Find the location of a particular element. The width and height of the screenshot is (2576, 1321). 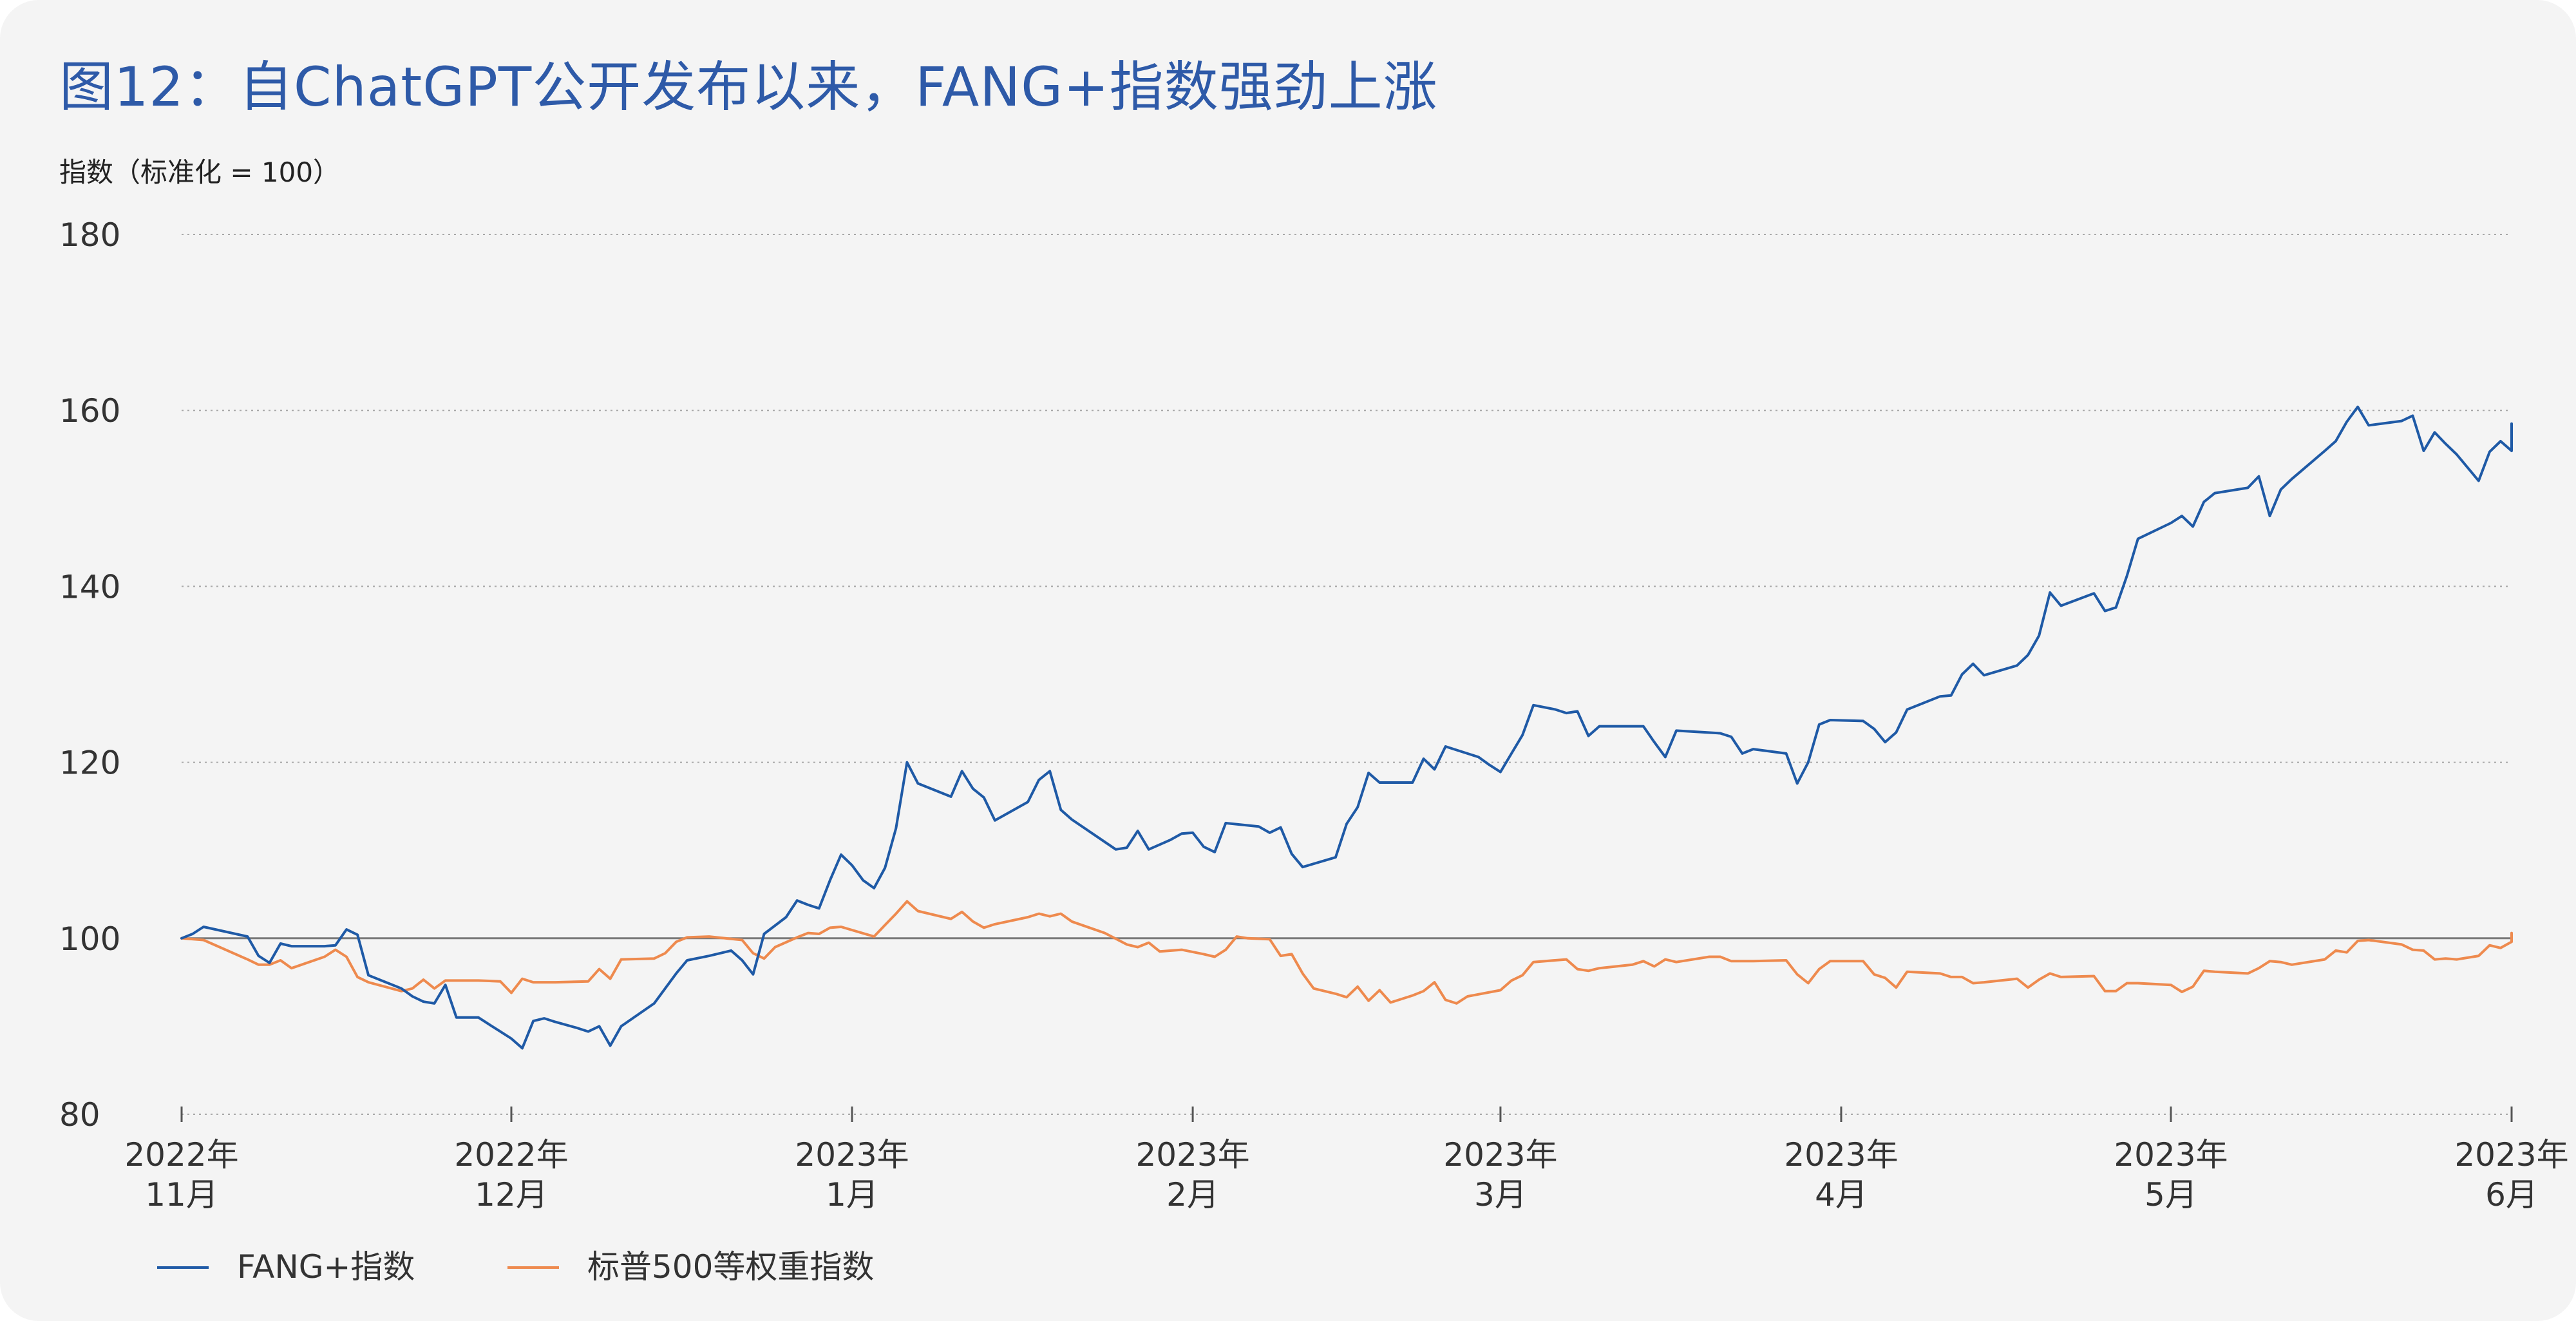

chart-title: 图12：自ChatGPT公开发布以来，FANG+指数强劲上涨 is located at coordinates (749, 87).